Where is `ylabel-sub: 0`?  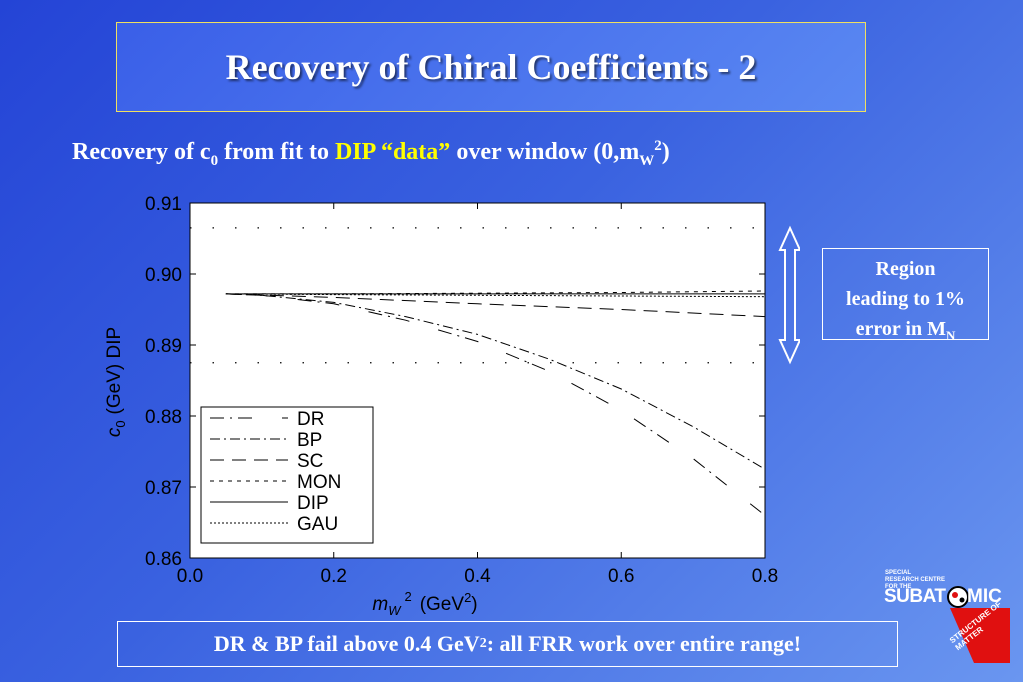 ylabel-sub: 0 is located at coordinates (120, 423).